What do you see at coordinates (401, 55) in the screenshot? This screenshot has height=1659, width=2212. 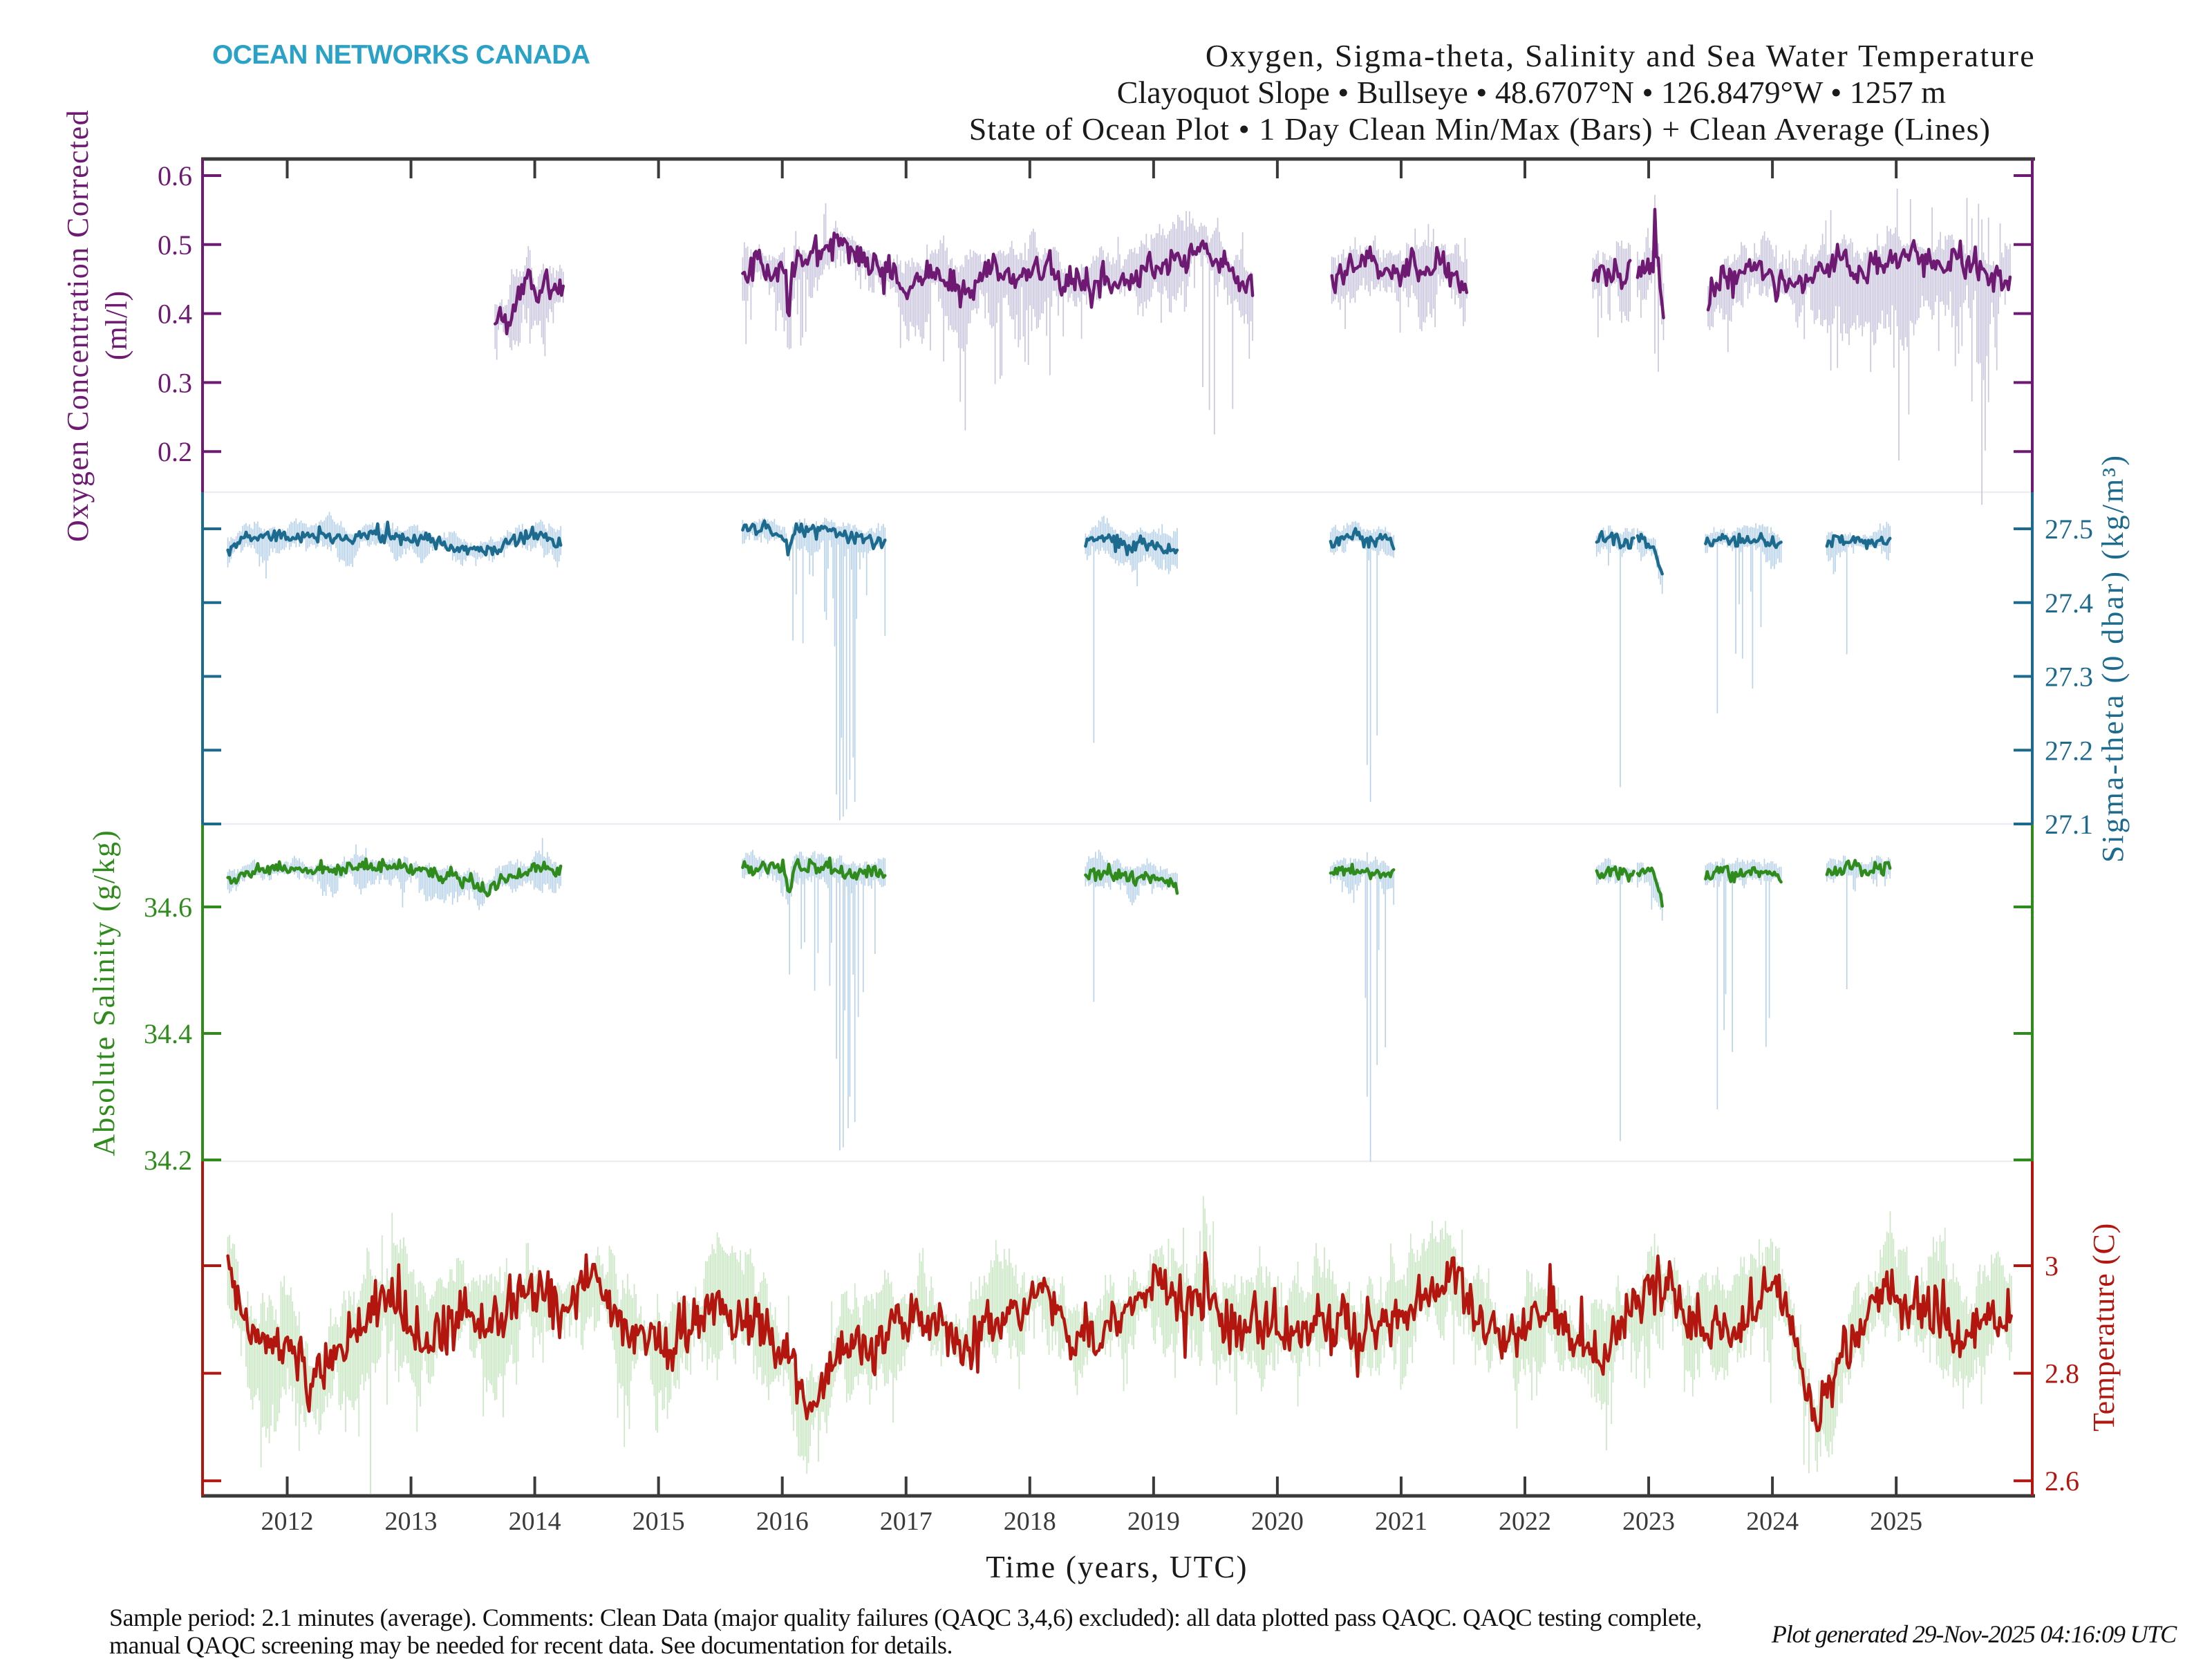 I see `svg-text: OCEAN NETWORKS CANADA` at bounding box center [401, 55].